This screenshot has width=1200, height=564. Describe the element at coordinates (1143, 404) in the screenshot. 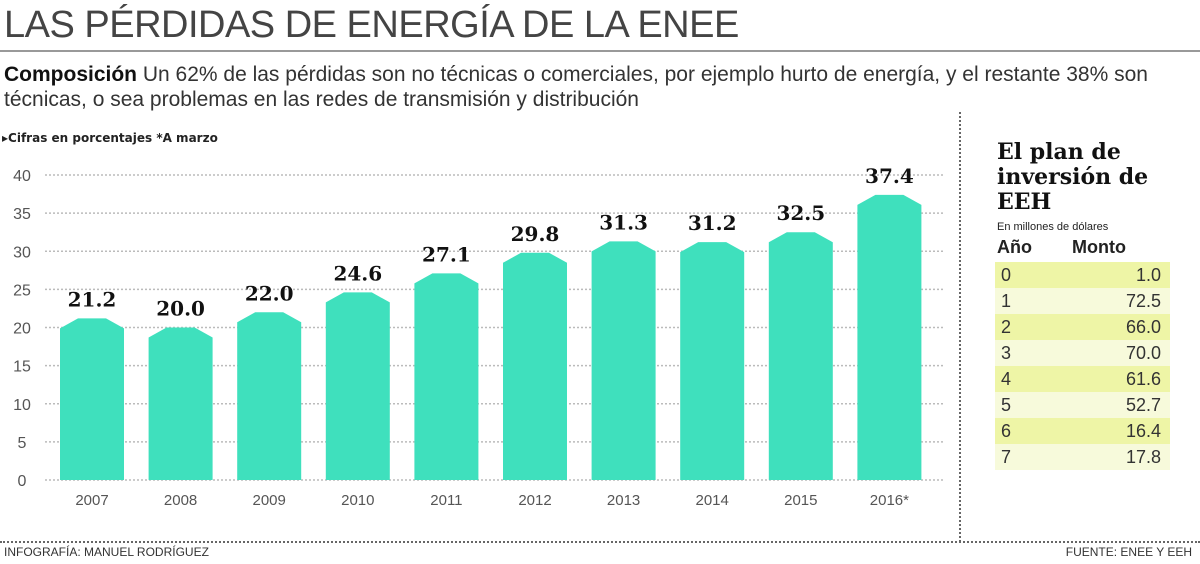

I see `row-amount: 52.7` at that location.